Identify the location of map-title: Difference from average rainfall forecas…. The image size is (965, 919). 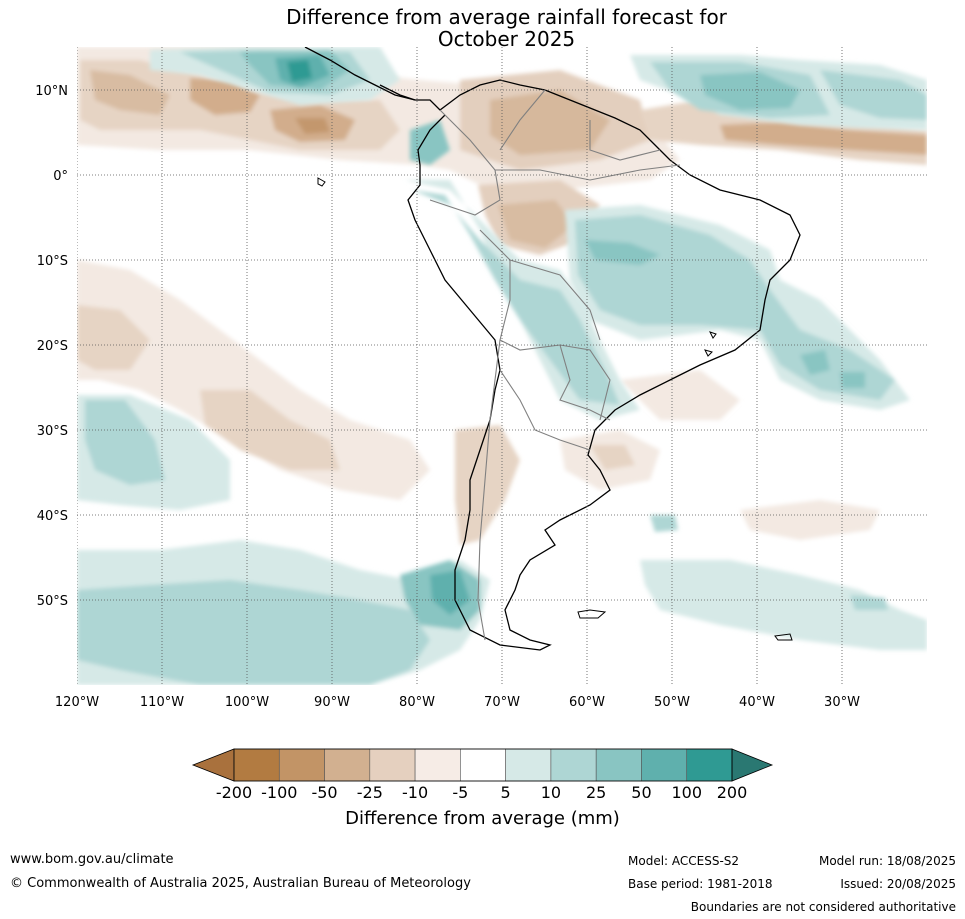
(482, 28).